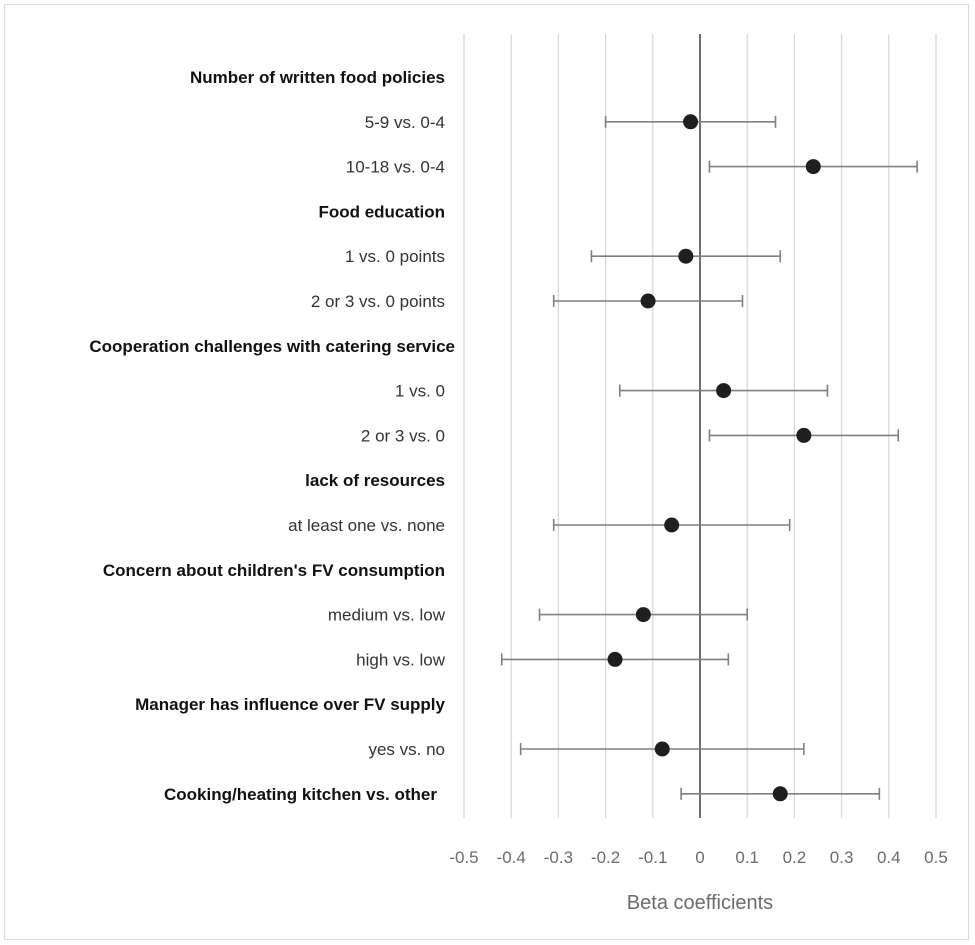 This screenshot has height=945, width=975. I want to click on x-axis-title: Beta coefficients, so click(700, 903).